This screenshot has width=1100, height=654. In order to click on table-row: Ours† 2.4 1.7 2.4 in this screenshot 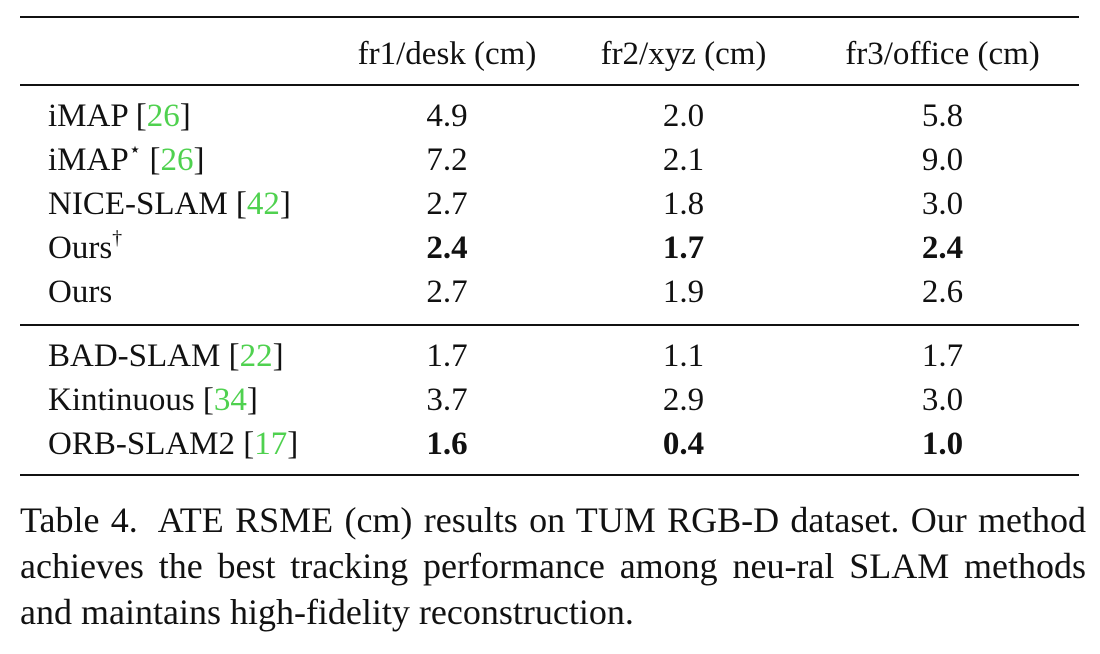, I will do `click(549, 248)`.